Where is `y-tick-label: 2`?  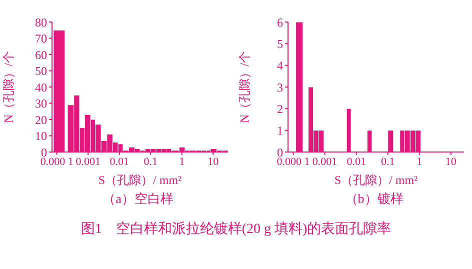 y-tick-label: 2 is located at coordinates (280, 109).